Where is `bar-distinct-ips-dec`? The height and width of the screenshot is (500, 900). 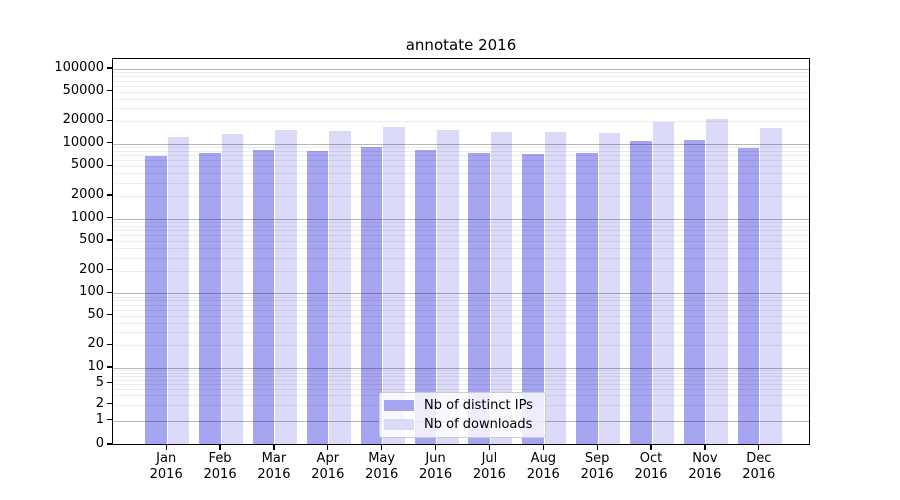
bar-distinct-ips-dec is located at coordinates (748, 296).